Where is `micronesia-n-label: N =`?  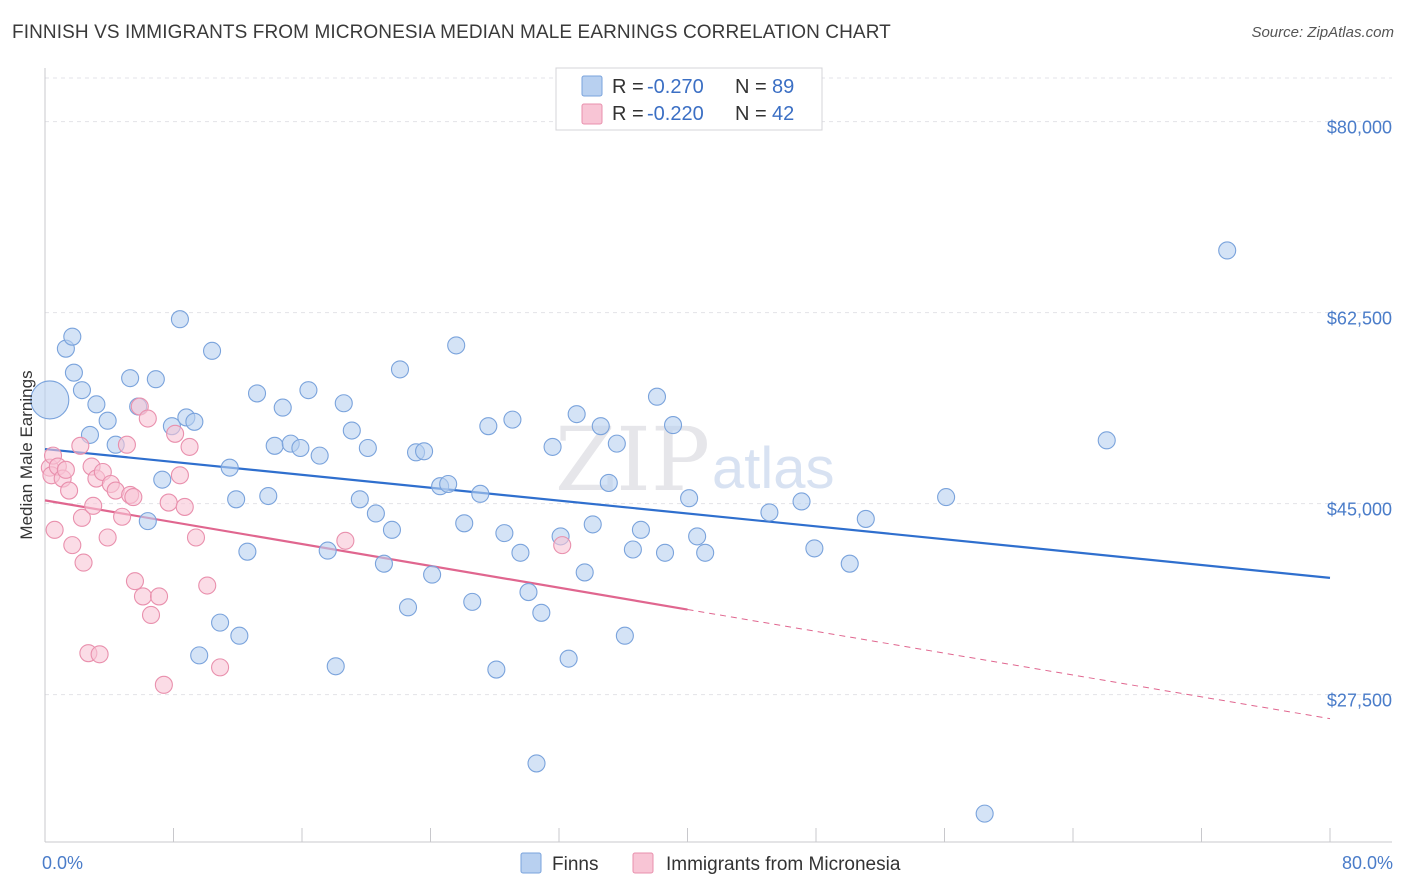
micronesia-n-label: N = is located at coordinates (751, 114).